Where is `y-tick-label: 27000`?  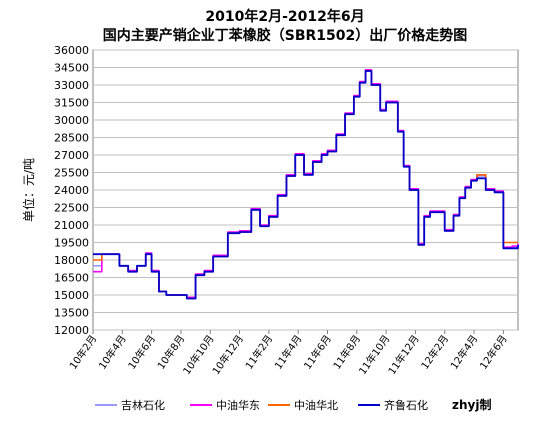
y-tick-label: 27000 is located at coordinates (71, 155).